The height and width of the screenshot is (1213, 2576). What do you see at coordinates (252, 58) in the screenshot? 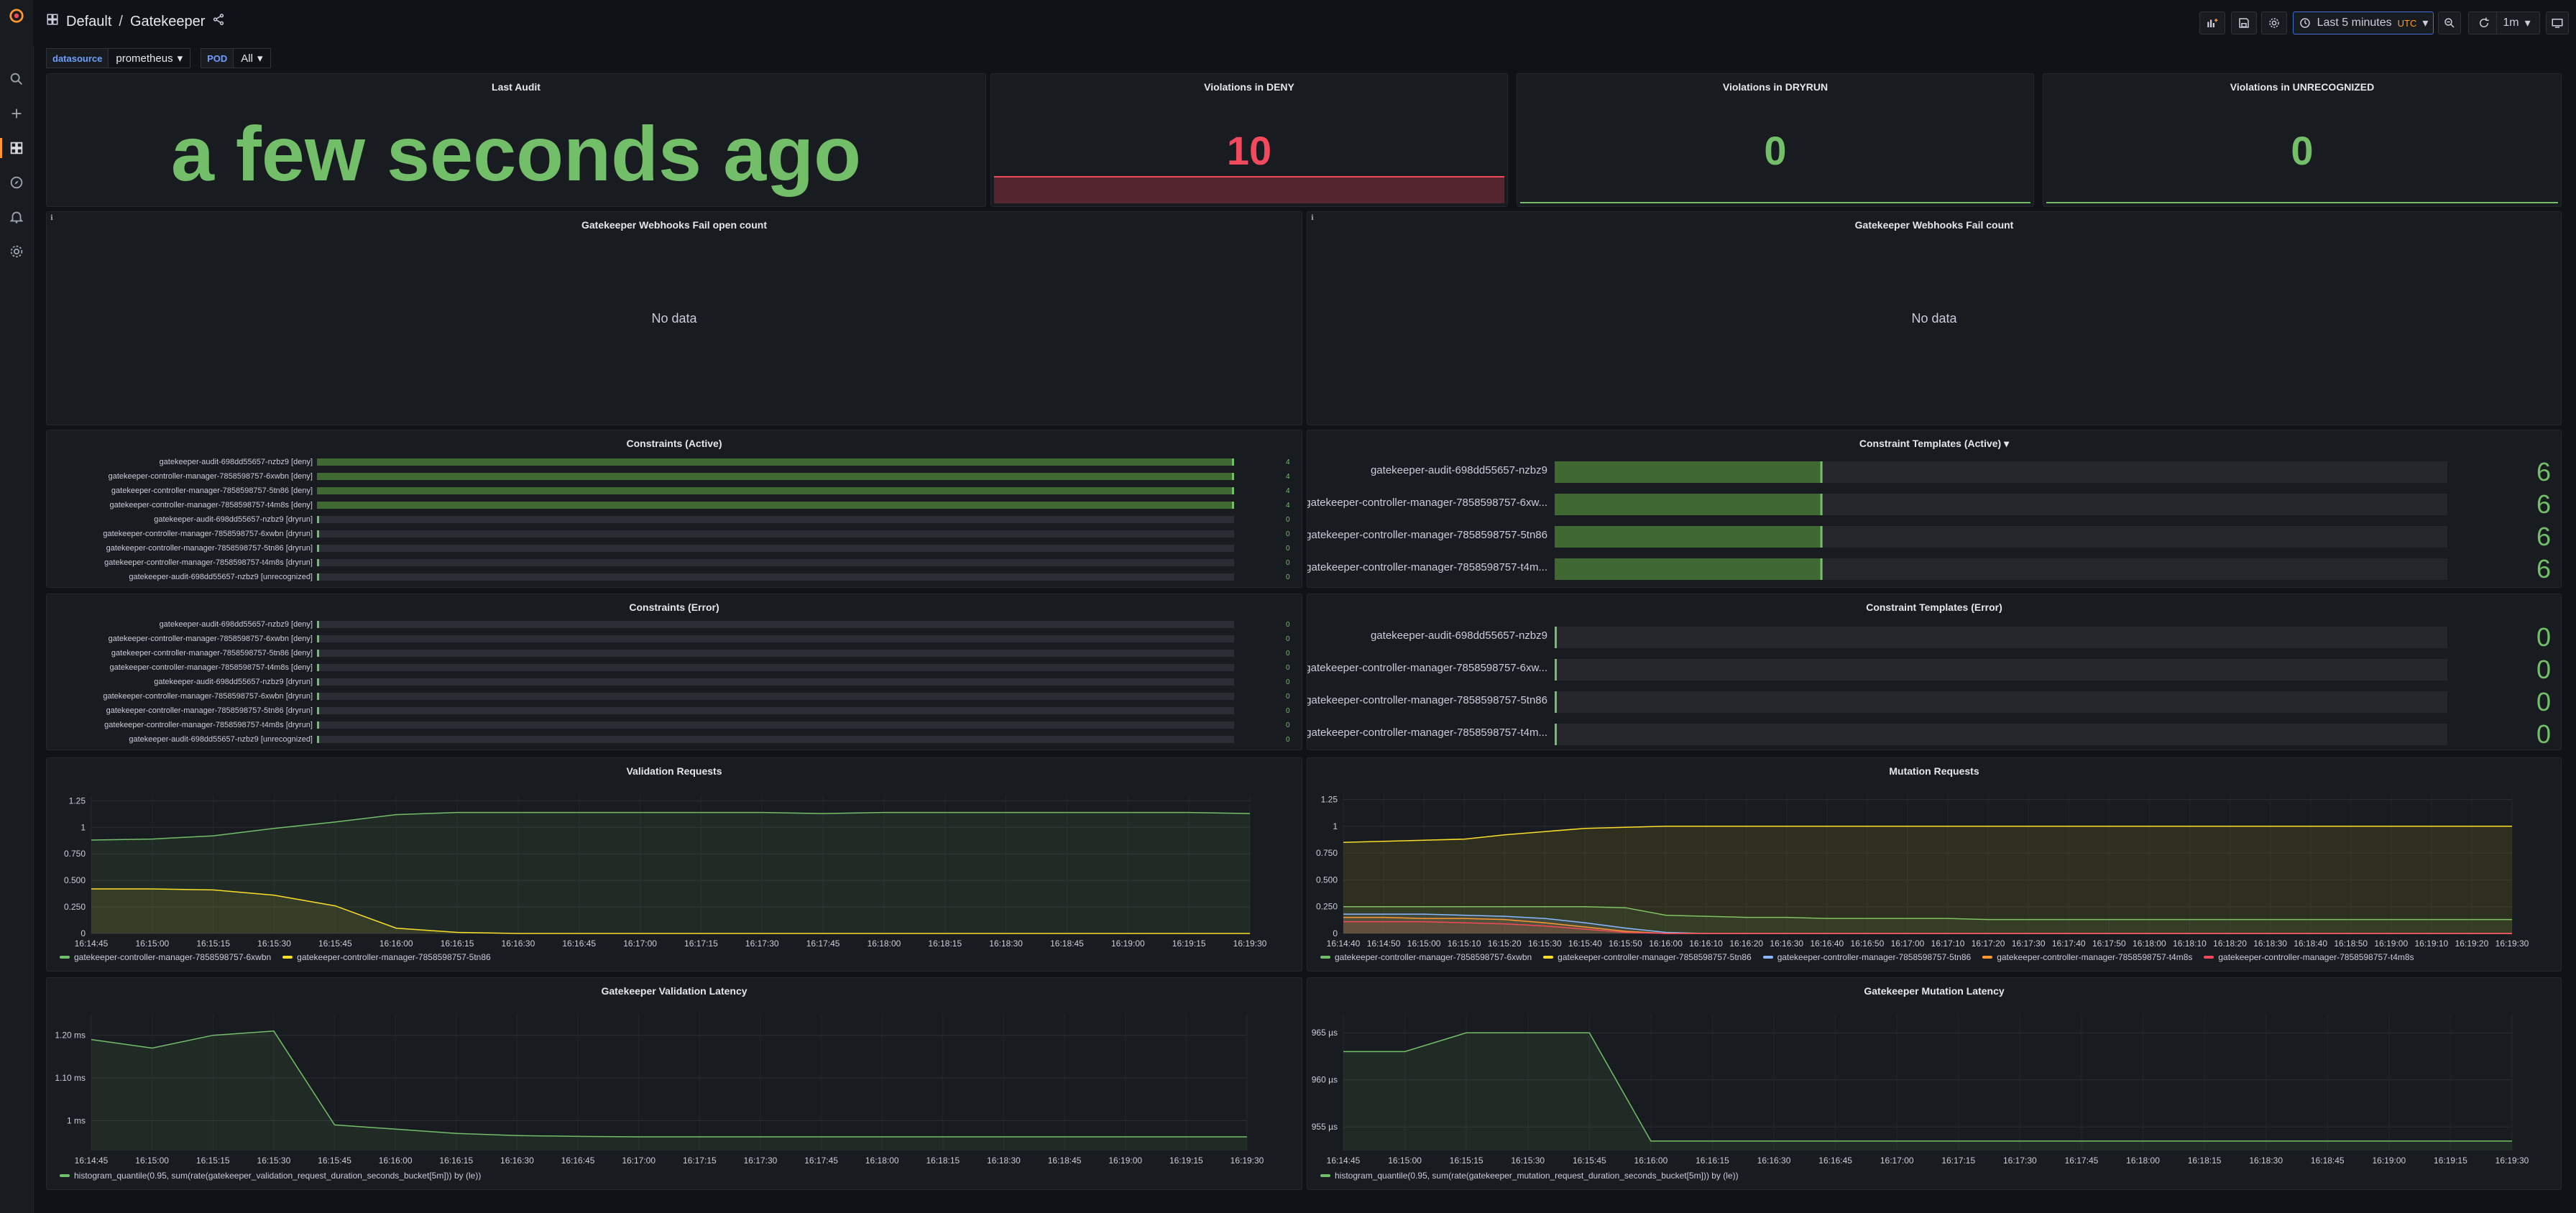
I see `variable-select-pod: All ▾` at bounding box center [252, 58].